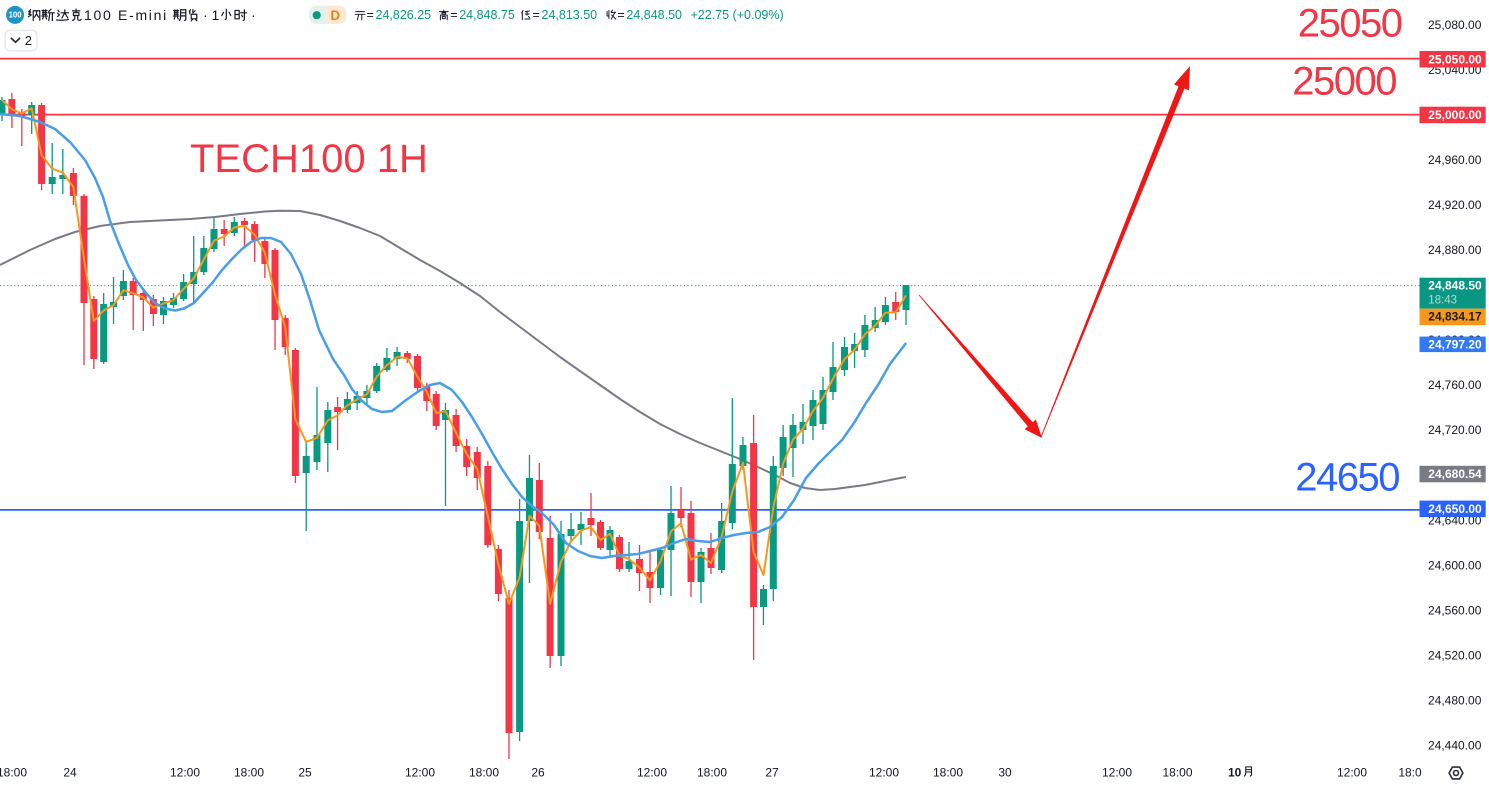 The image size is (1489, 789). Describe the element at coordinates (1455, 60) in the screenshot. I see `svg-text: 25,050.00` at that location.